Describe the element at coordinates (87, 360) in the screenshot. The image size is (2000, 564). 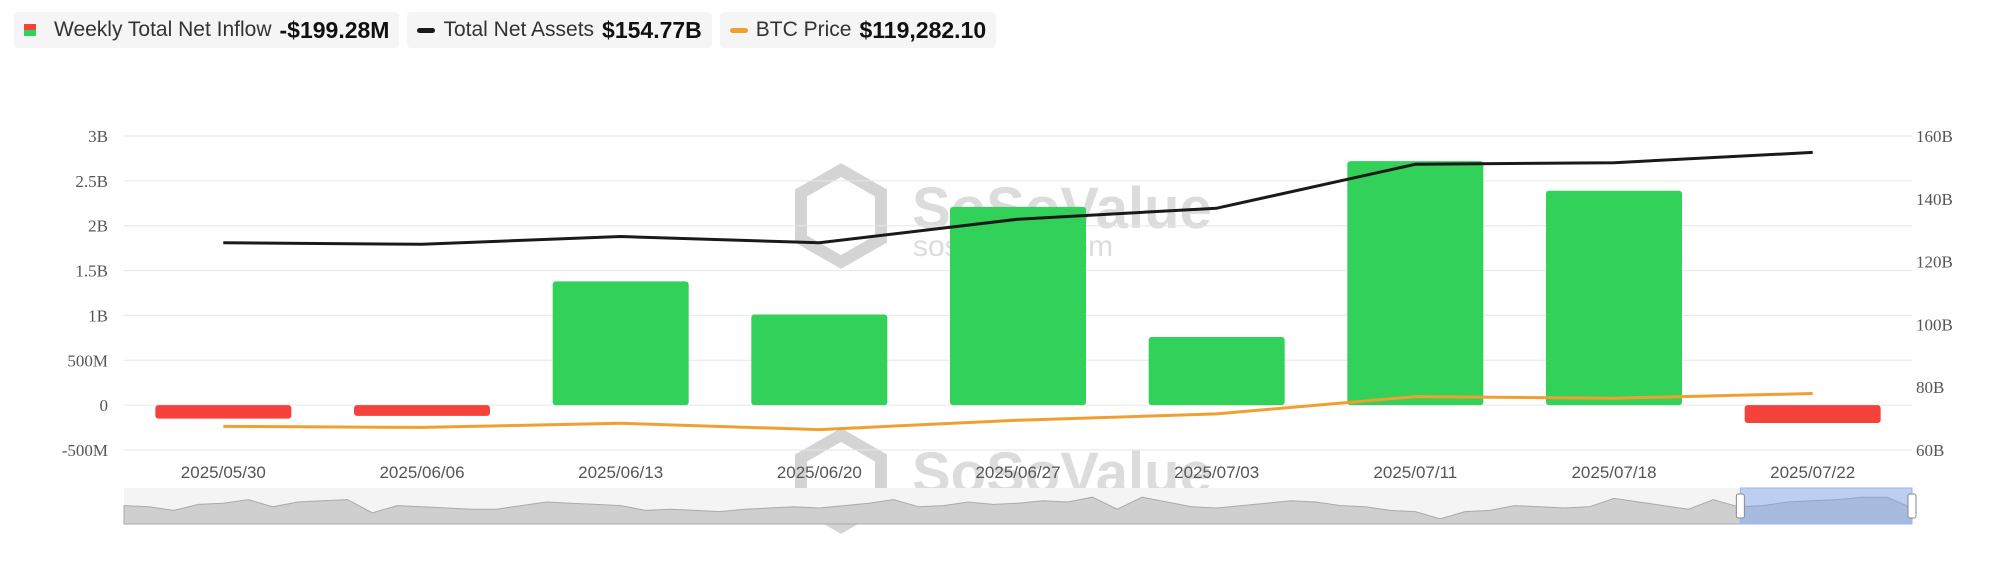
I see `y-left-tick-label: 500M` at that location.